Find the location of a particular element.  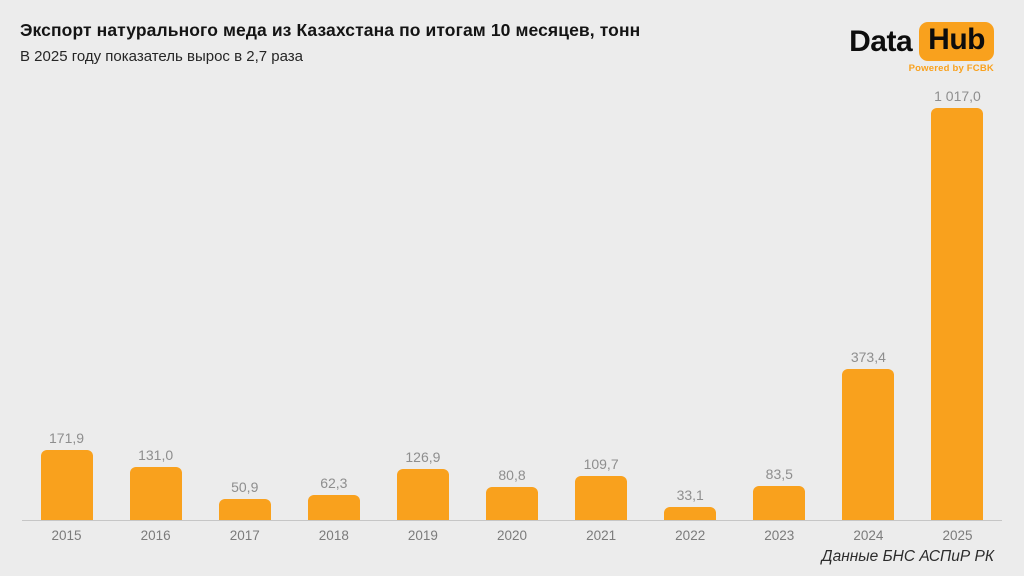

x-axis-tick-label: 2015 is located at coordinates (66, 535).